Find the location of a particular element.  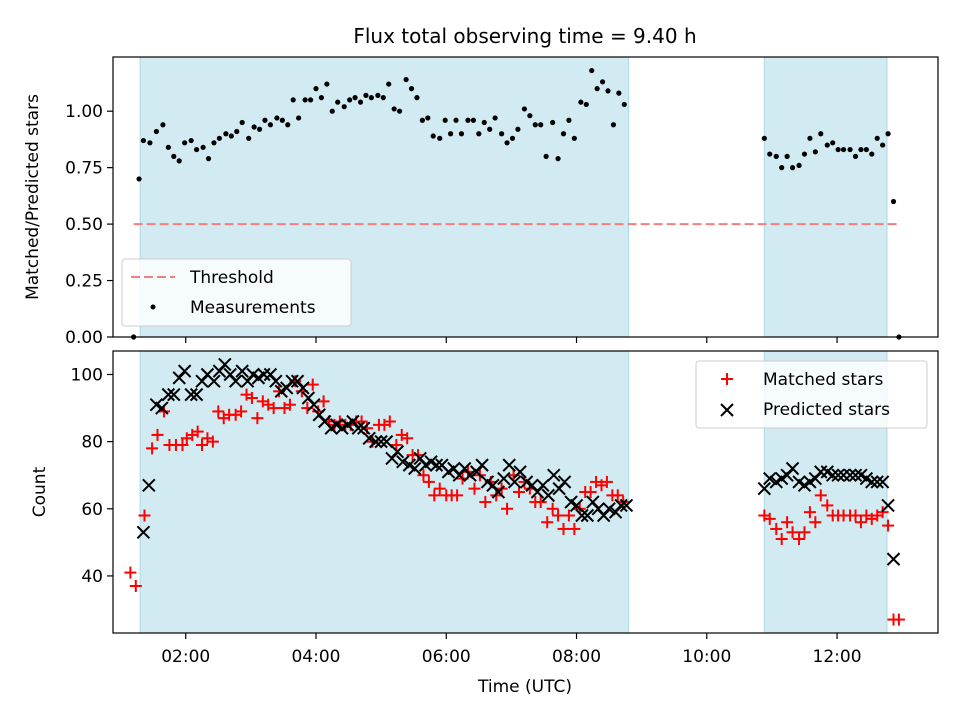

matched-legend-label: Matched stars is located at coordinates (823, 380).